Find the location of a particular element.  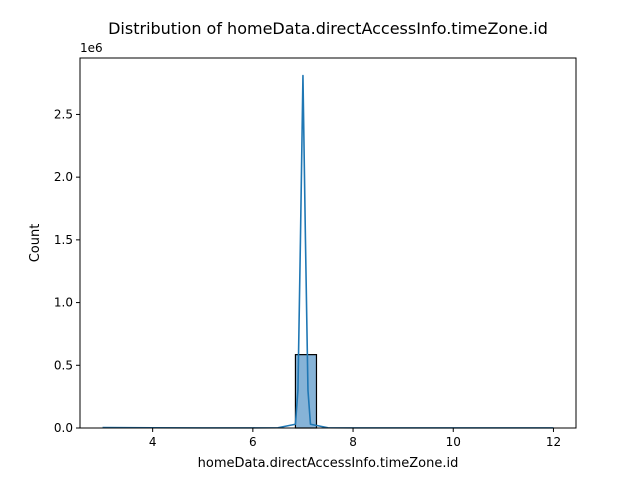

x-tick-label: 4 is located at coordinates (153, 442).